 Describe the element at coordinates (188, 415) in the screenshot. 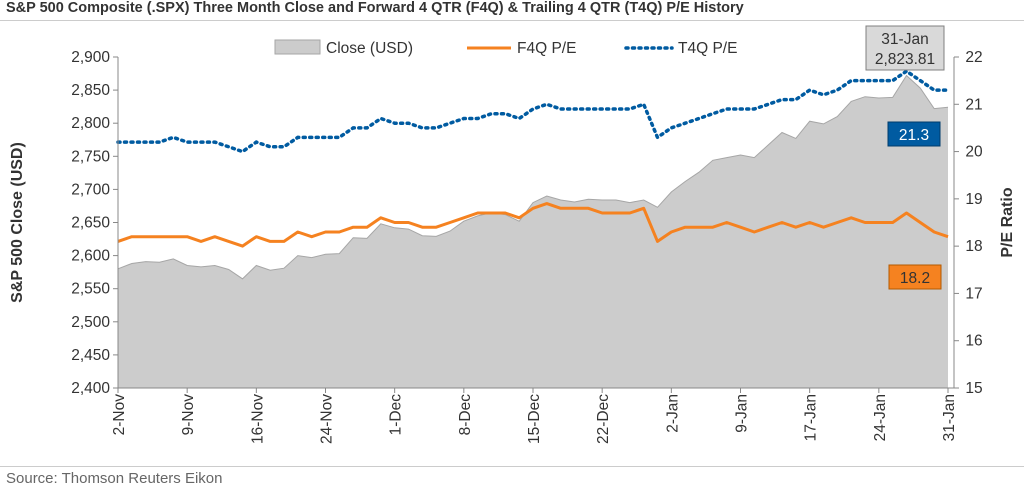

I see `x-tick-label: 9-Nov` at that location.